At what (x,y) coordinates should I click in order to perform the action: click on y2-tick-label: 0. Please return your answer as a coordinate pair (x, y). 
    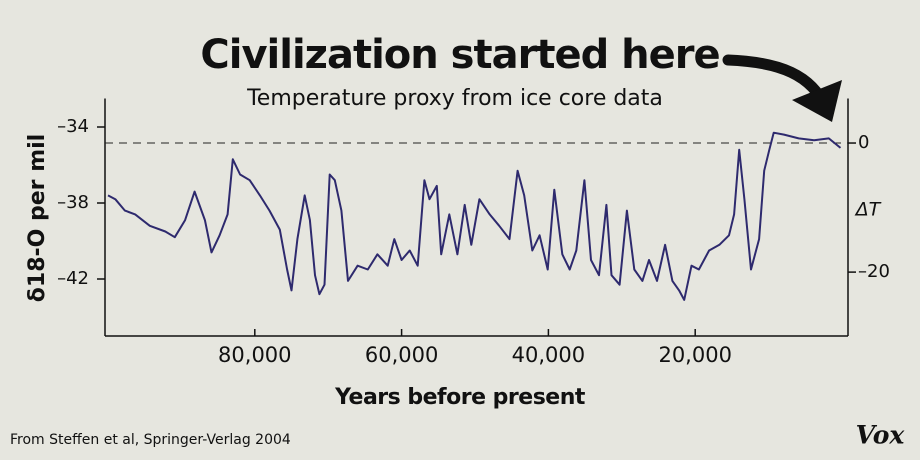
    Looking at the image, I should click on (863, 142).